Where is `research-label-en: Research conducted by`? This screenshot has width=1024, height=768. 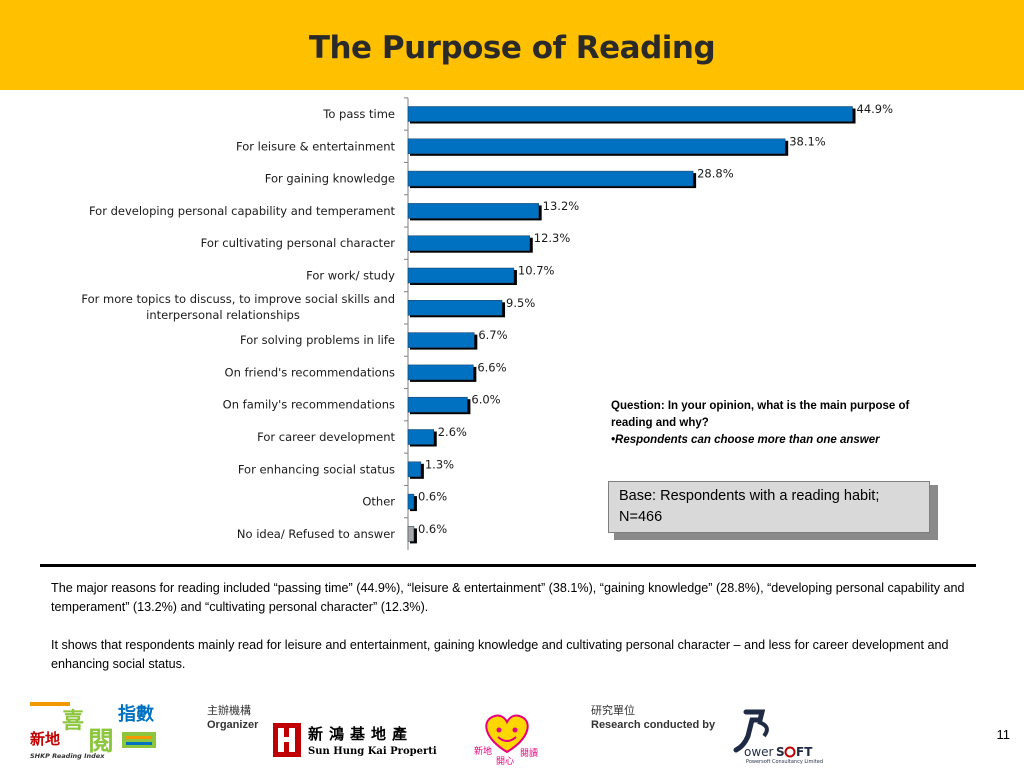 research-label-en: Research conducted by is located at coordinates (653, 725).